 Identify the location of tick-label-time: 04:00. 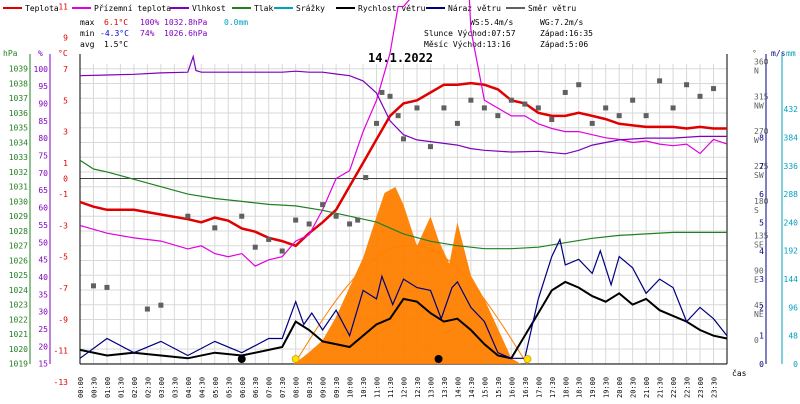
(189, 387).